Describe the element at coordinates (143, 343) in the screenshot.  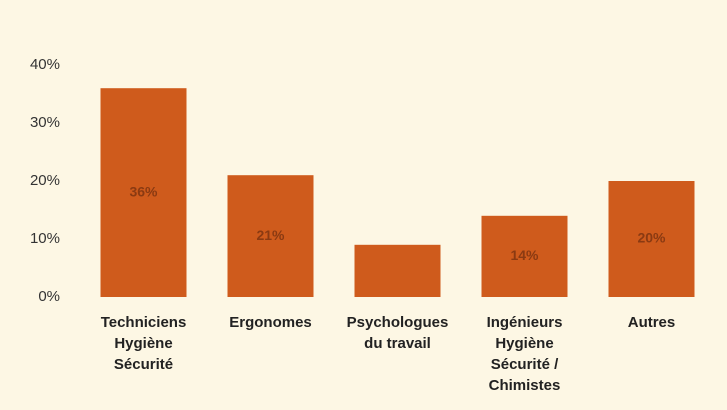
I see `x-tick-label: Techniciens Hygiène Sécurité` at that location.